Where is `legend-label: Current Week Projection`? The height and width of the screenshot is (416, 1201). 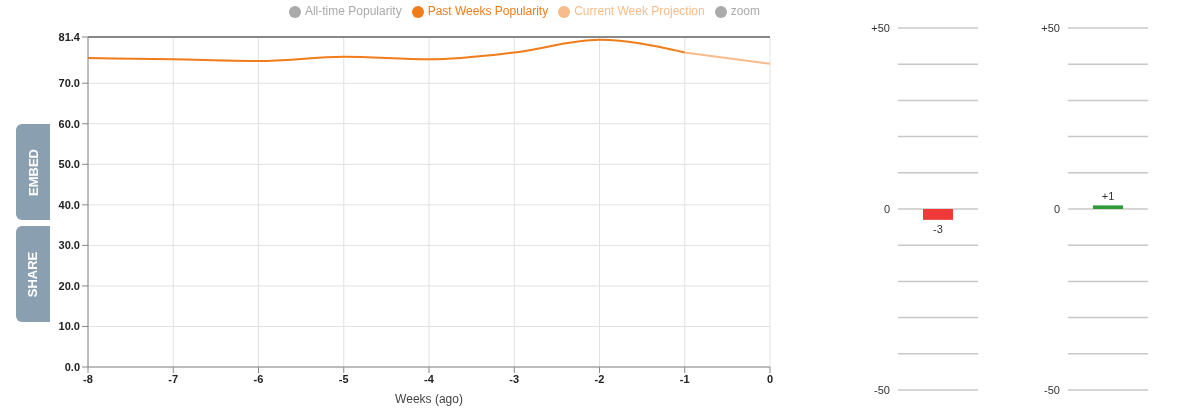 legend-label: Current Week Projection is located at coordinates (639, 11).